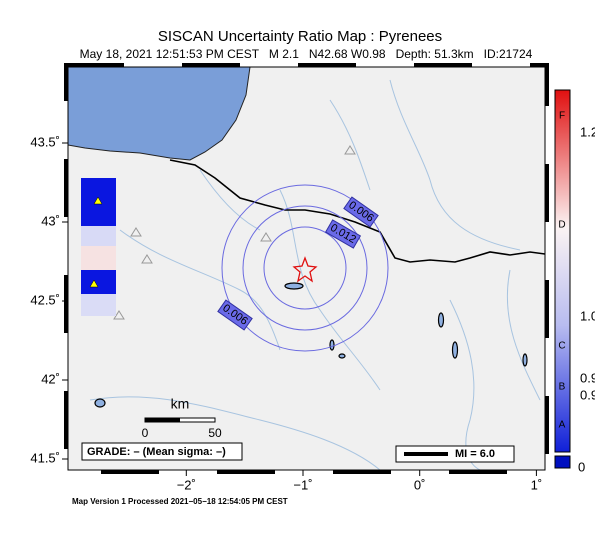  Describe the element at coordinates (562, 387) in the screenshot. I see `grade-letter: B` at that location.